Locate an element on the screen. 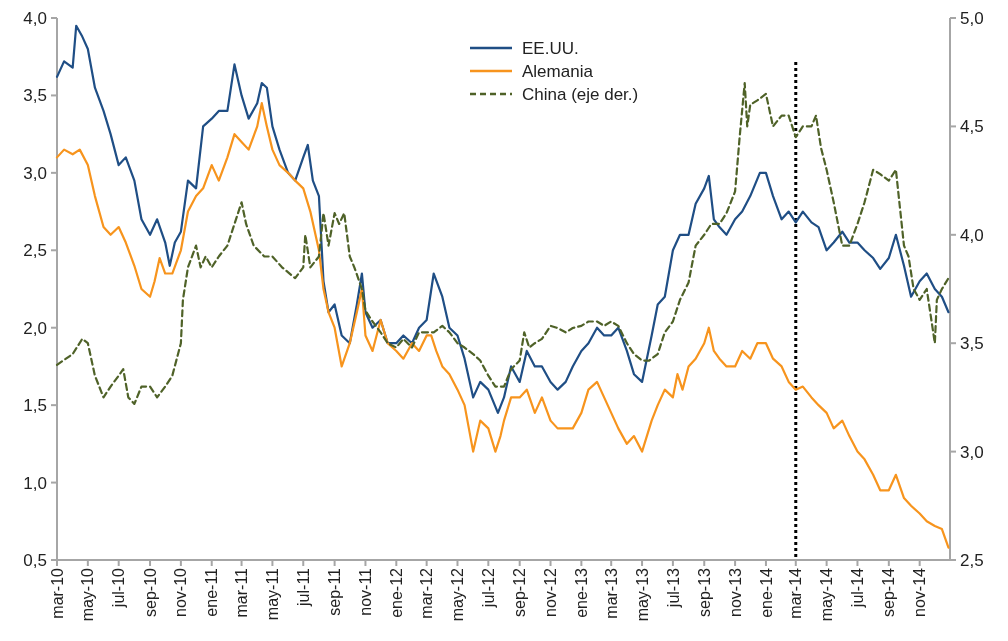  x-tick-label: mar-12 is located at coordinates (427, 593).